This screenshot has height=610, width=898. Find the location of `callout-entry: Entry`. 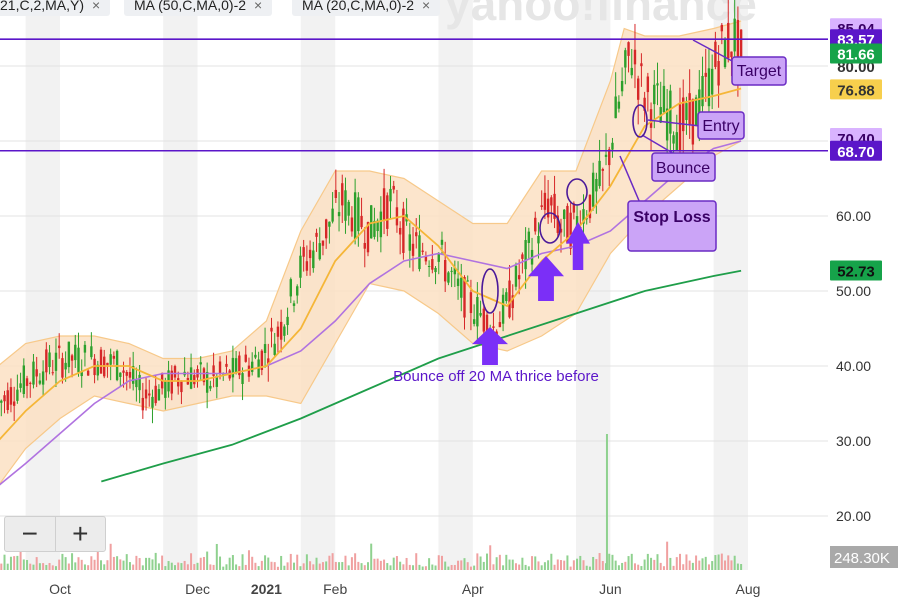

callout-entry: Entry is located at coordinates (696, 125).